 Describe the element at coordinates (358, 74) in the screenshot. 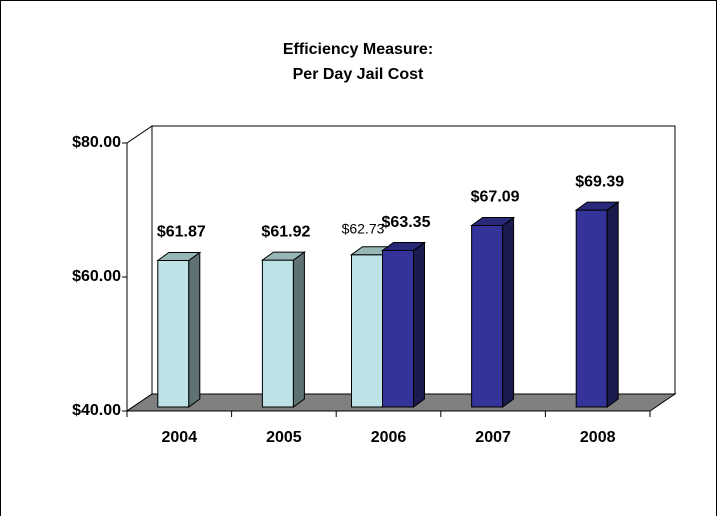

I see `chart-subtitle: Per Day Jail Cost` at that location.